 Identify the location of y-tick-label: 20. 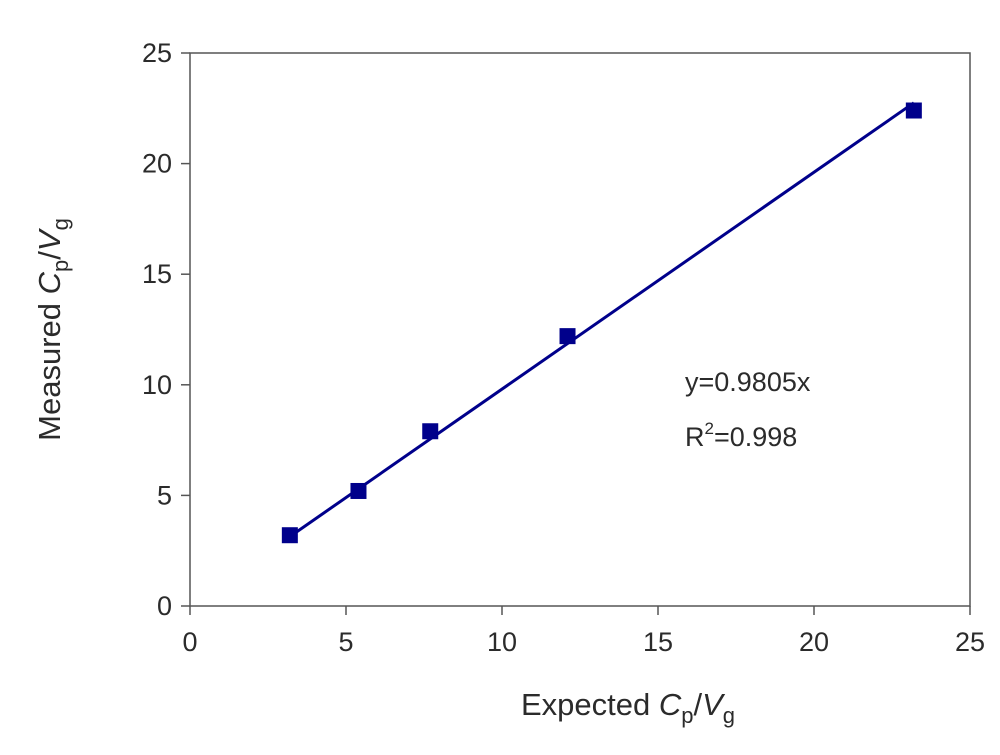
(157, 164).